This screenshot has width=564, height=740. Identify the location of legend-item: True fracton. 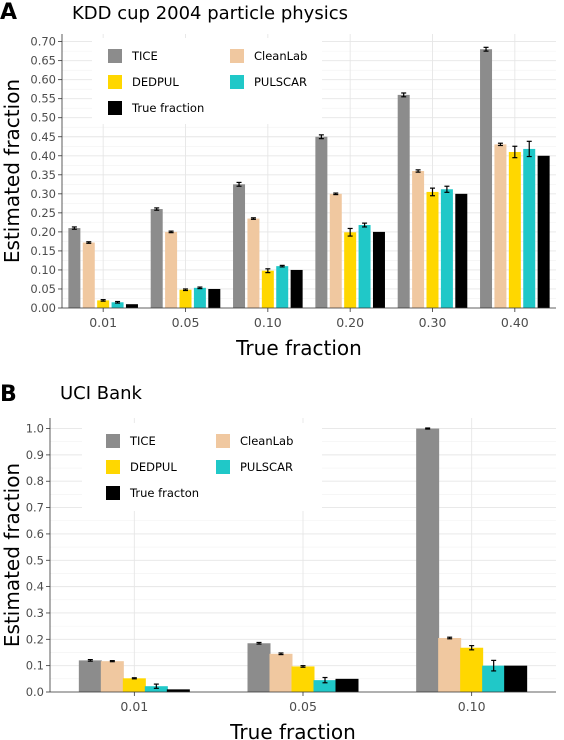
(152, 493).